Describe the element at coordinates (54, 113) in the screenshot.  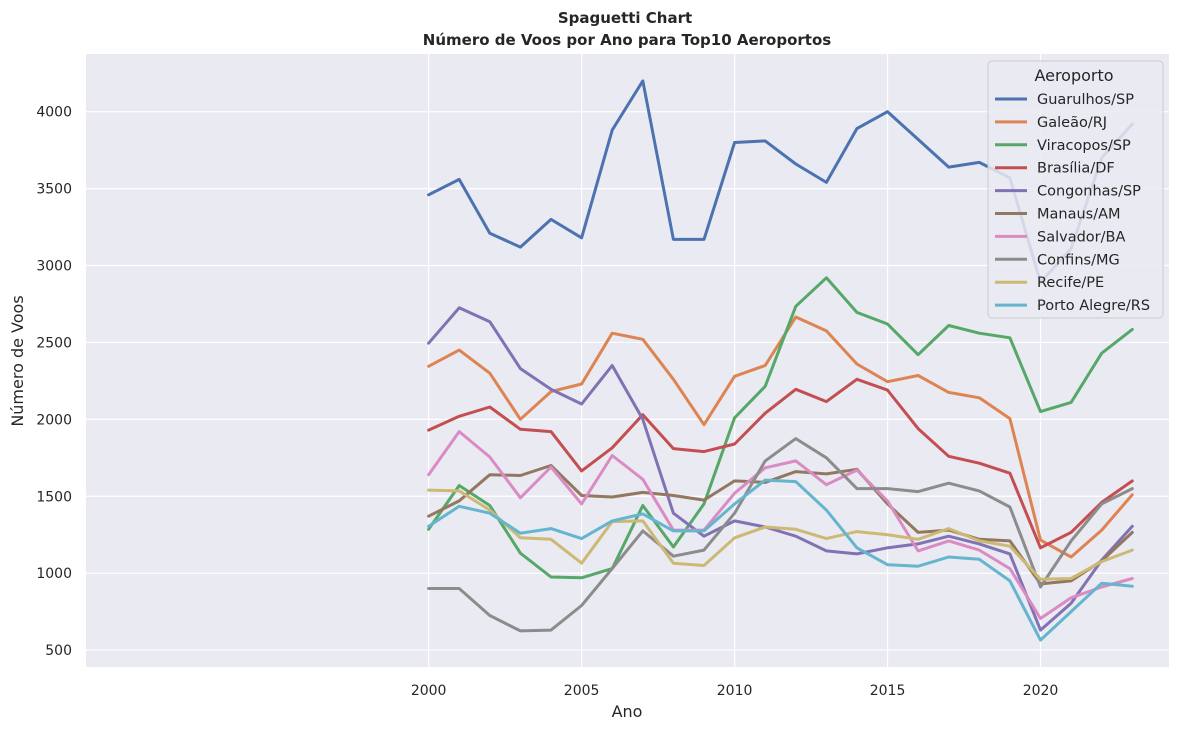
I see `y-tick-label: 4000` at that location.